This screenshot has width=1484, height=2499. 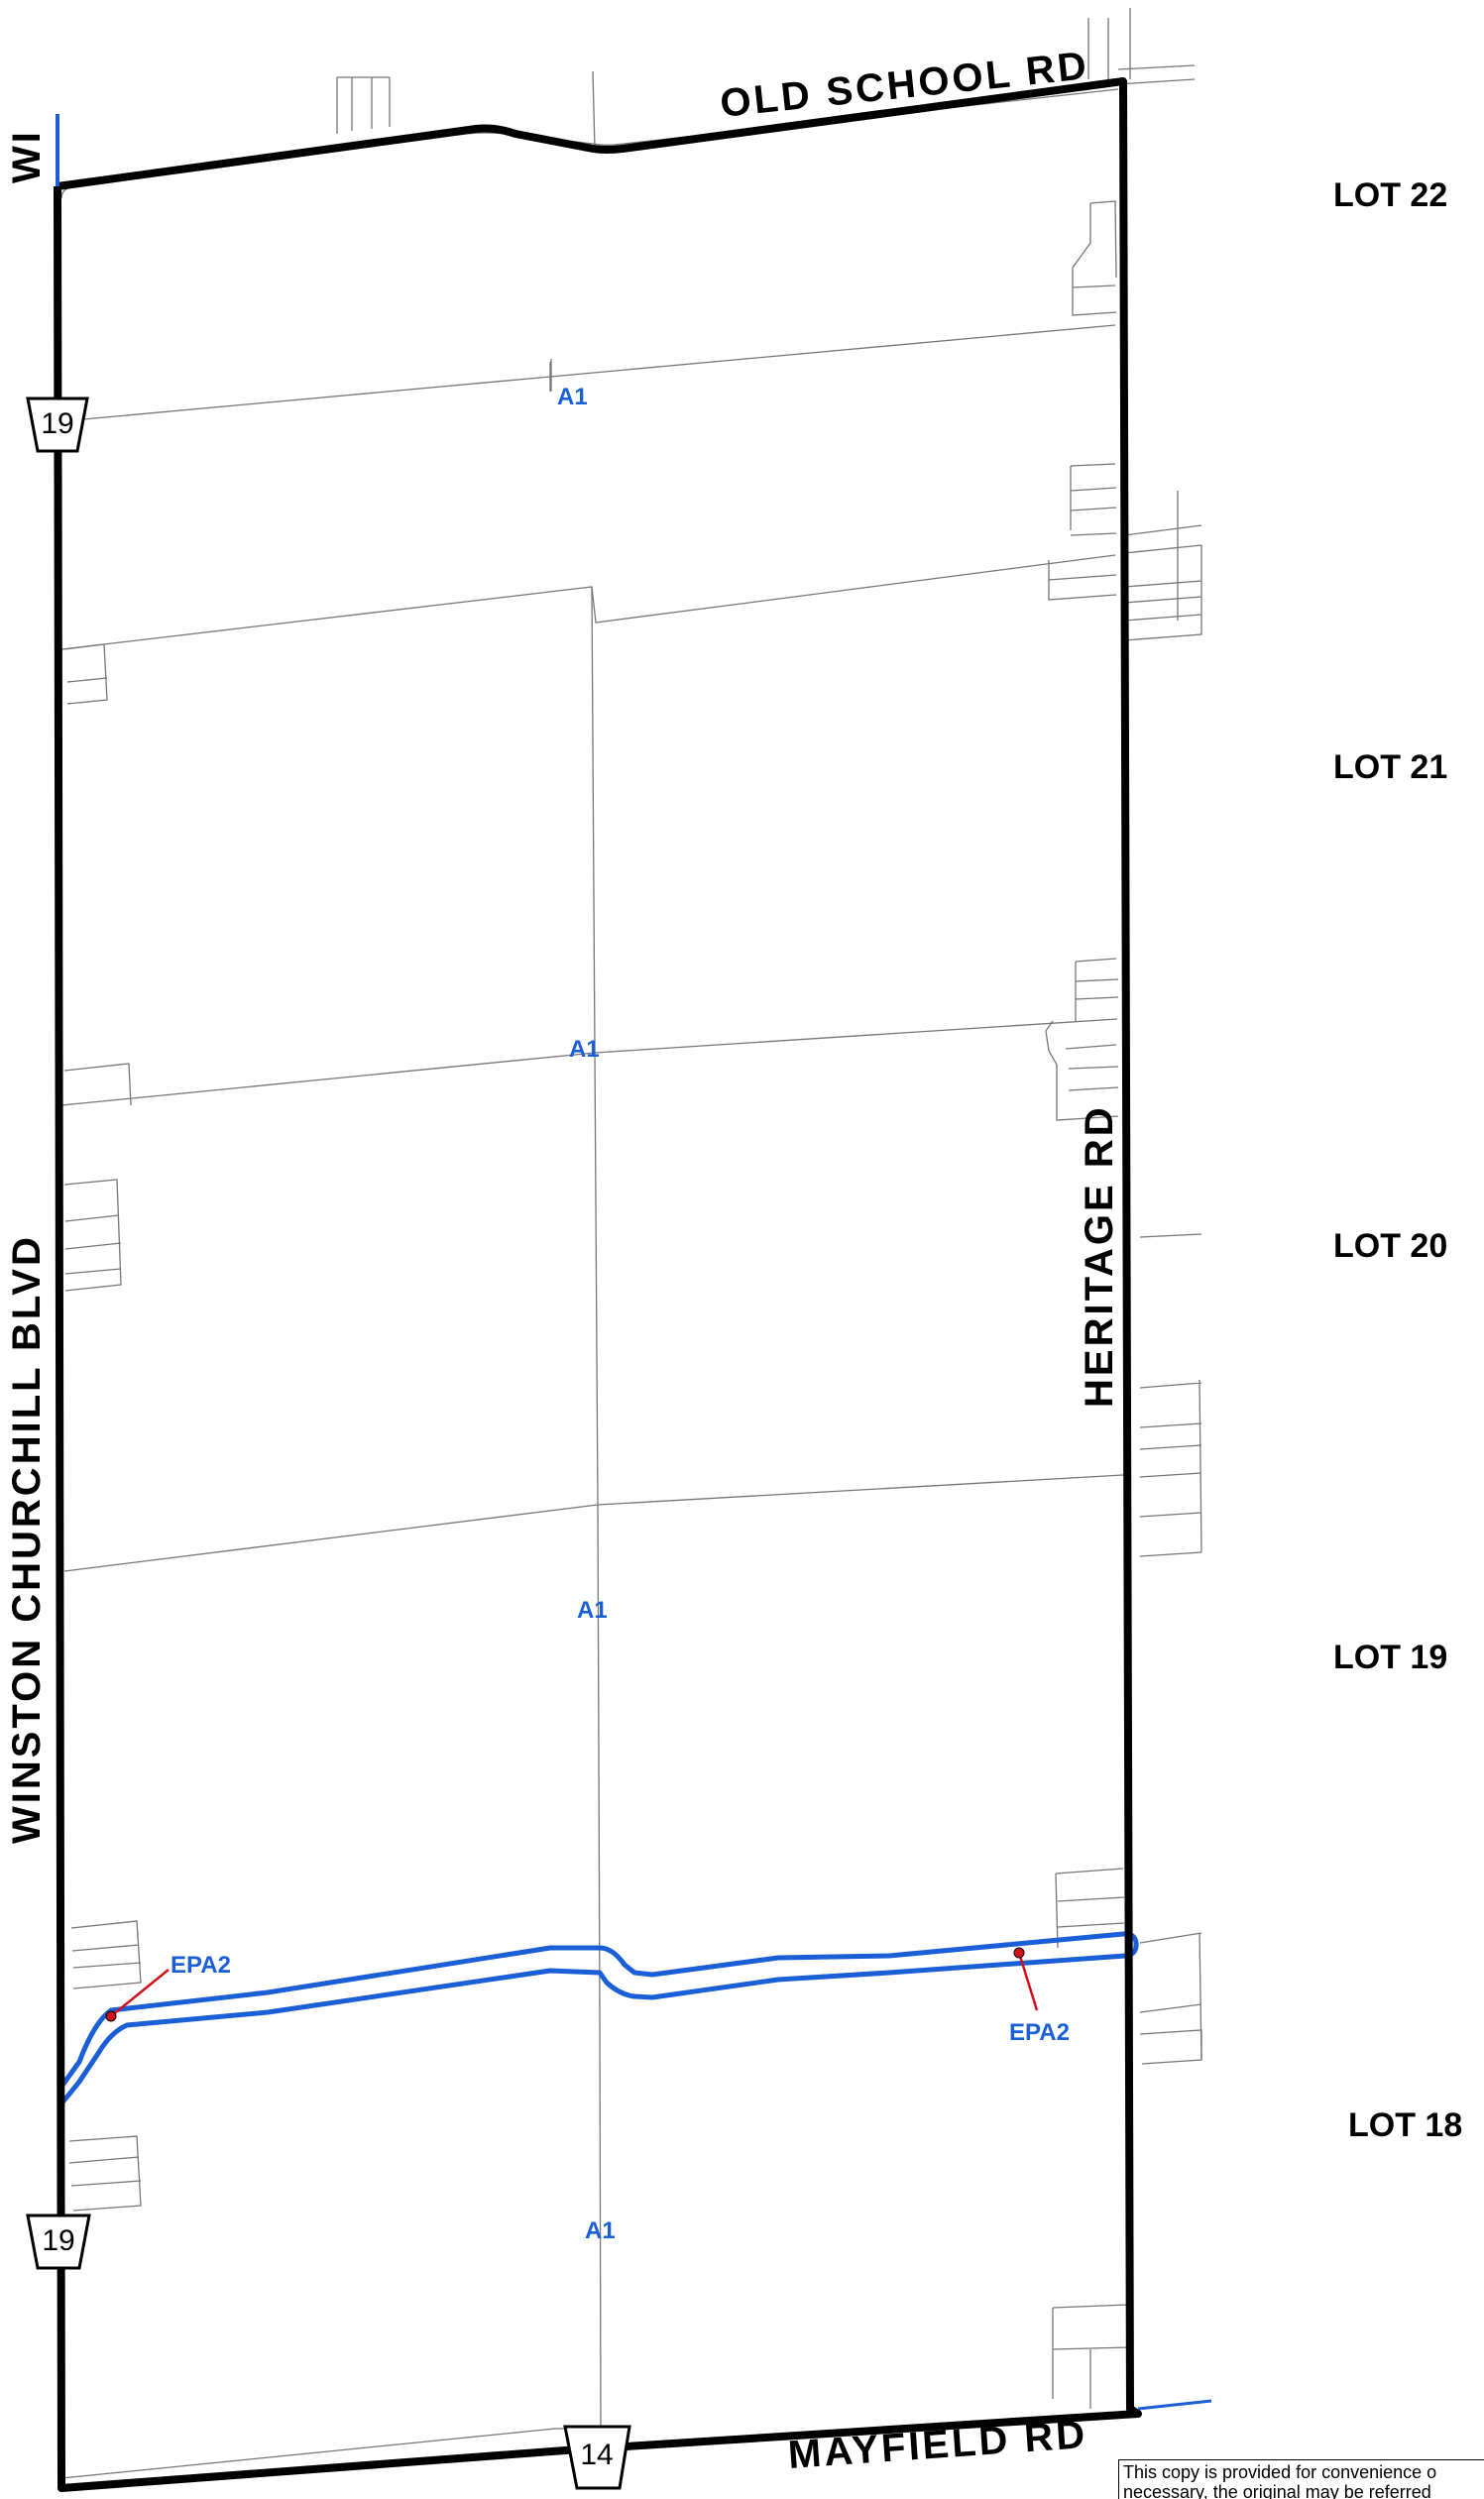 I want to click on highway-shield-west-lower: 19, so click(x=58, y=2242).